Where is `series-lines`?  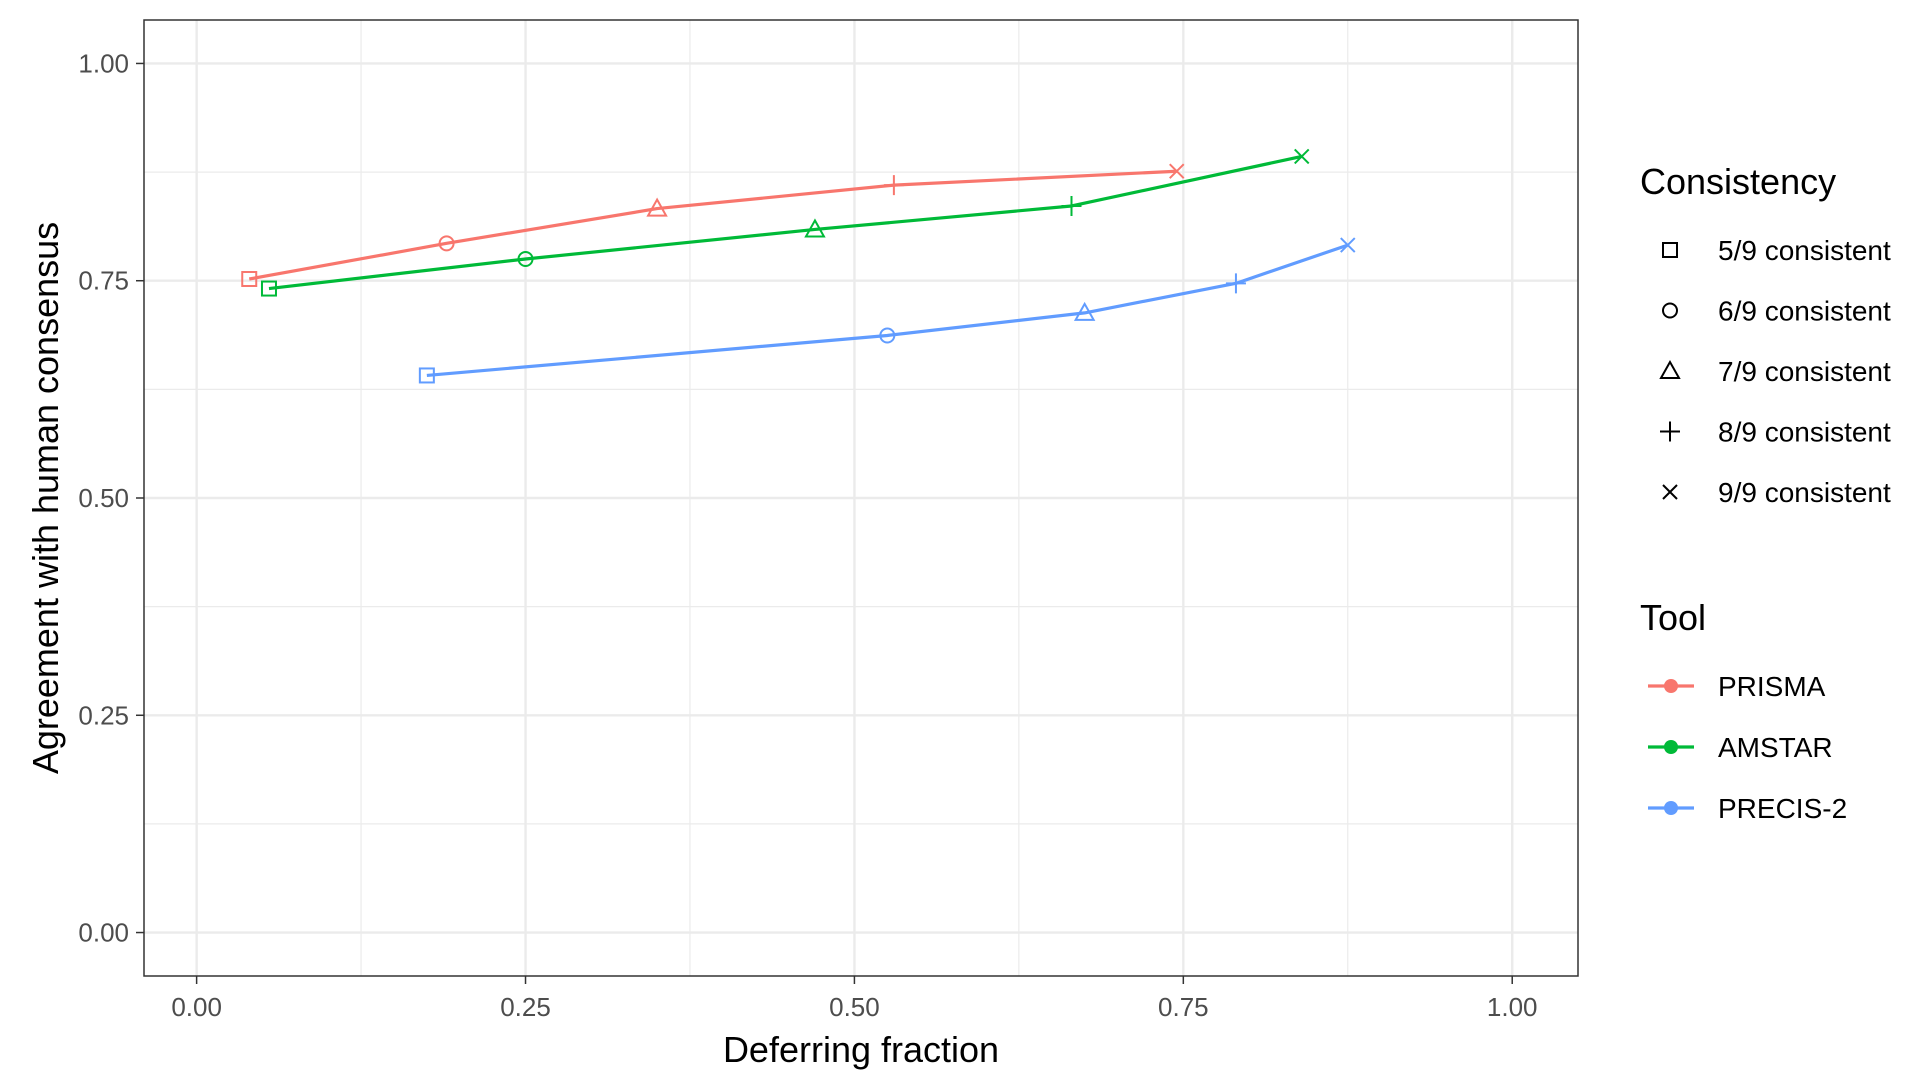 series-lines is located at coordinates (798, 266).